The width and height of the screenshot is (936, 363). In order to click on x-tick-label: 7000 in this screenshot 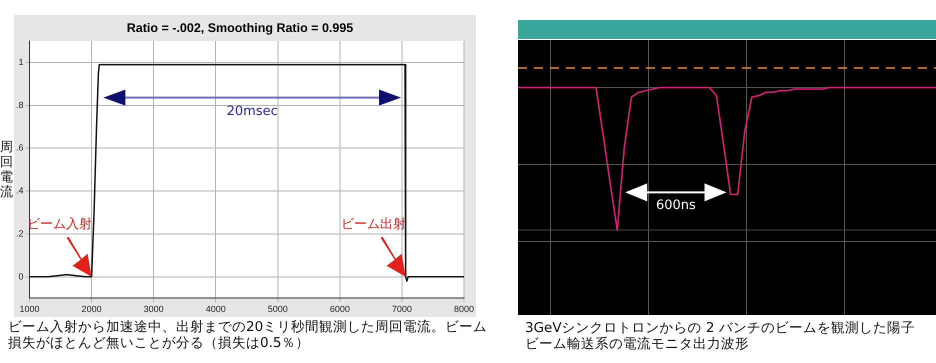, I will do `click(402, 309)`.